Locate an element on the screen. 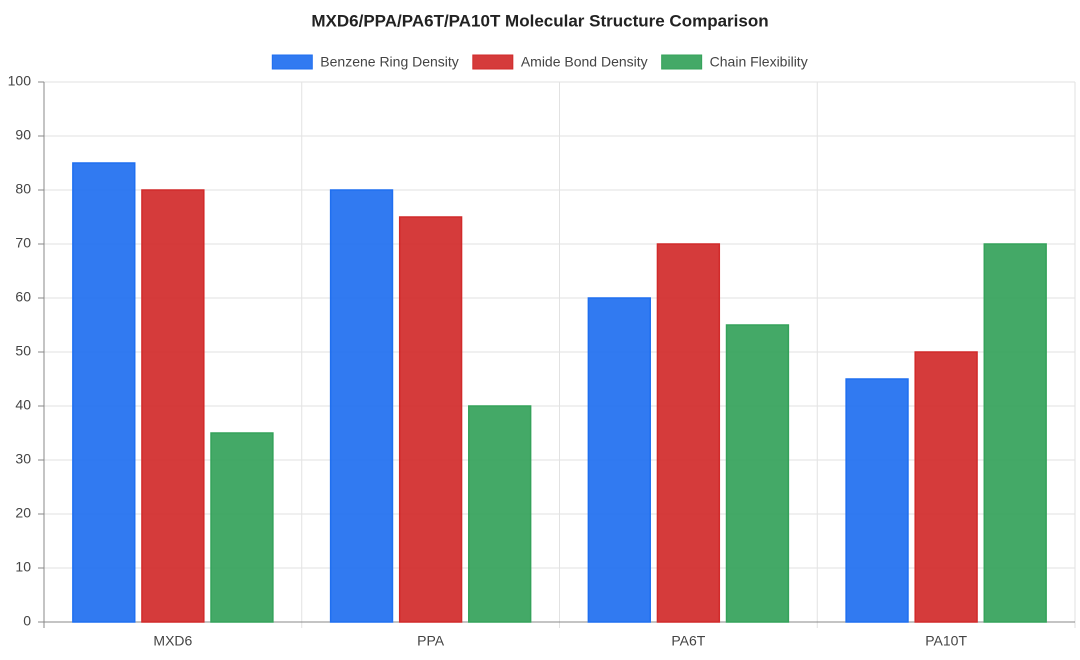  x-tick-label: PPA is located at coordinates (431, 641).